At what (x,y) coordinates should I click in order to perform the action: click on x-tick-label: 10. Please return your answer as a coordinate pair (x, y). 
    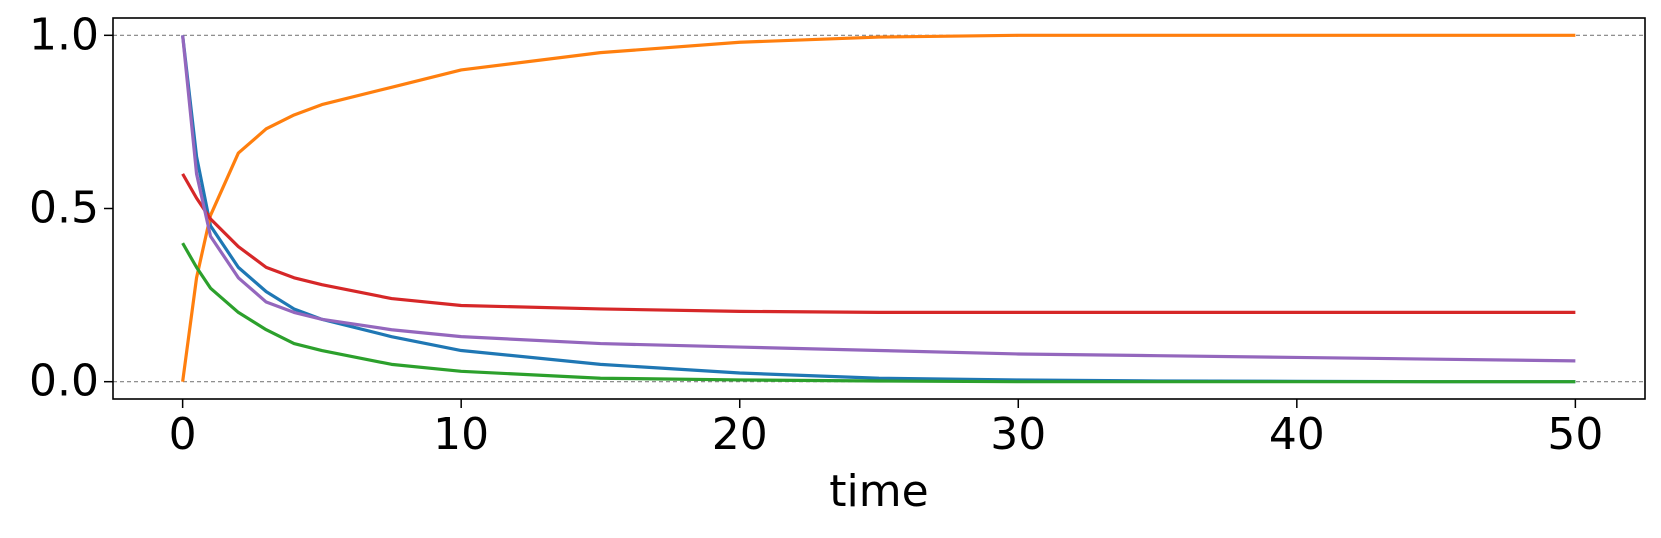
    Looking at the image, I should click on (461, 434).